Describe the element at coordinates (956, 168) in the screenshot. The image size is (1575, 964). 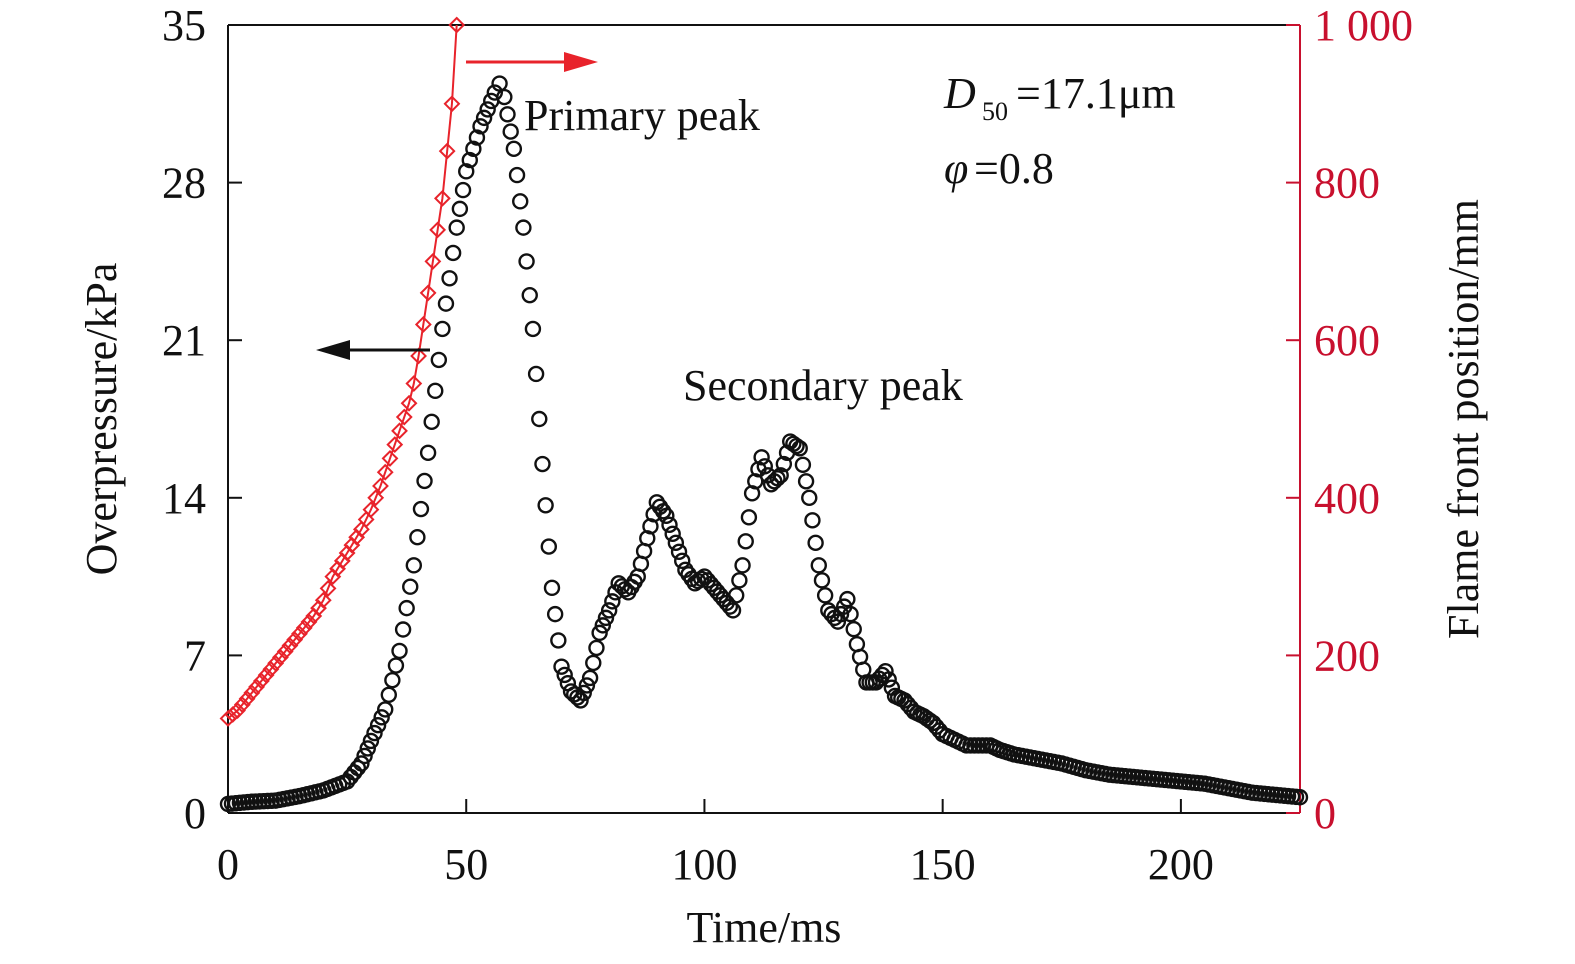
I see `phi-symbol: φ` at that location.